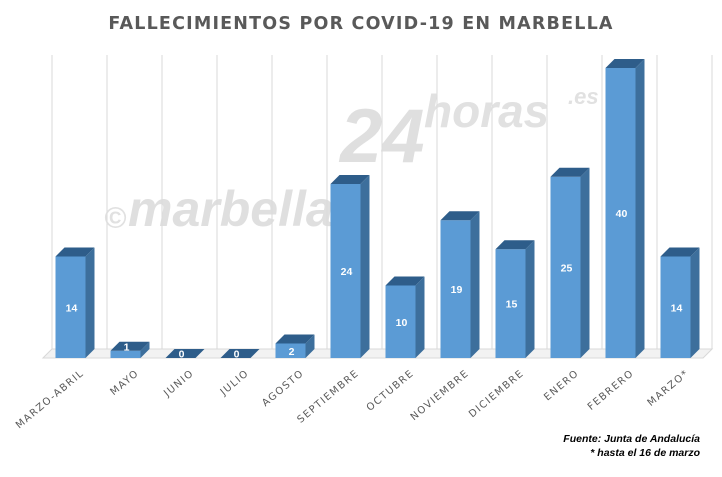  I want to click on value-label: 40, so click(622, 214).